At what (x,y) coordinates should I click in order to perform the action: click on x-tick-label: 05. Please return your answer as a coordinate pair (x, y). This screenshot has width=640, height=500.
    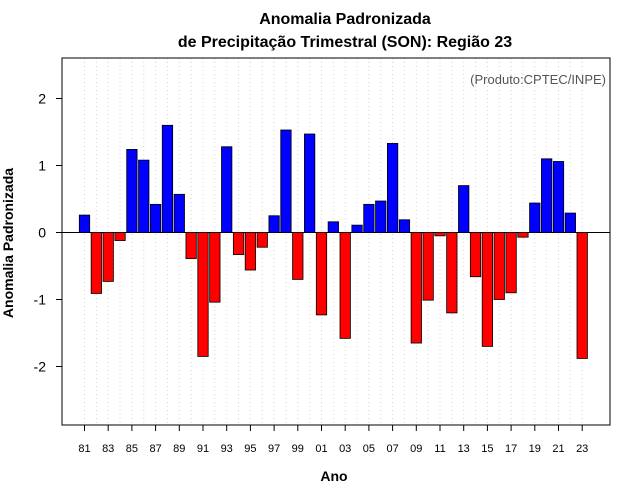
    Looking at the image, I should click on (369, 449).